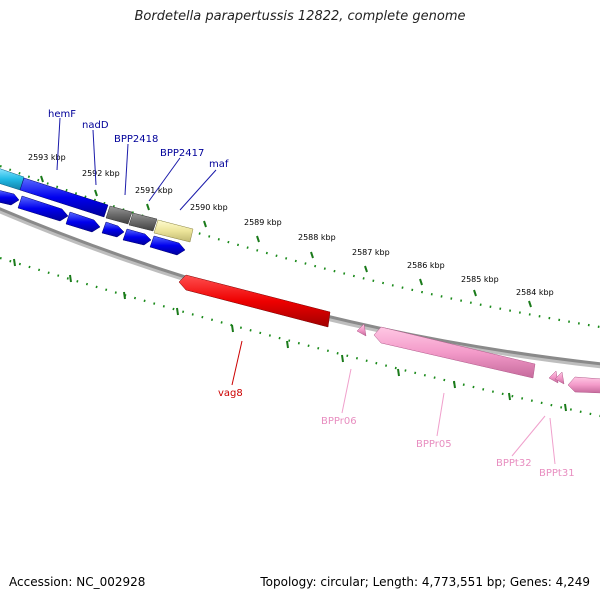 The width and height of the screenshot is (600, 600). What do you see at coordinates (94, 157) in the screenshot?
I see `leader-nadD` at bounding box center [94, 157].